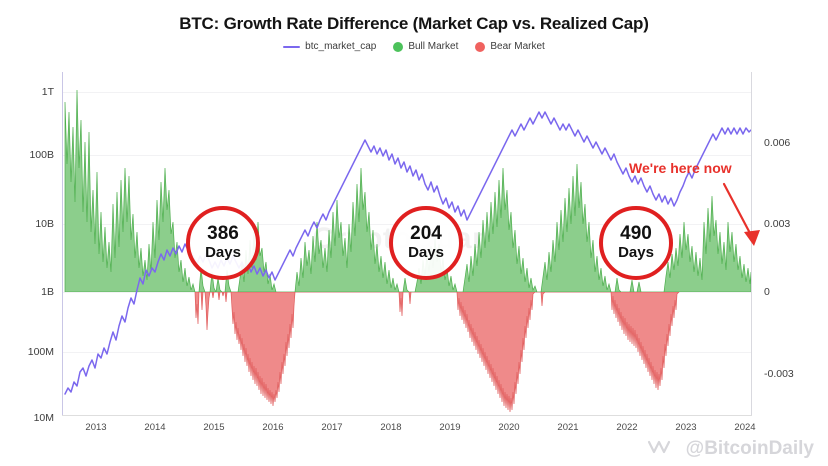  I want to click on x-tick: 2022, so click(627, 427).